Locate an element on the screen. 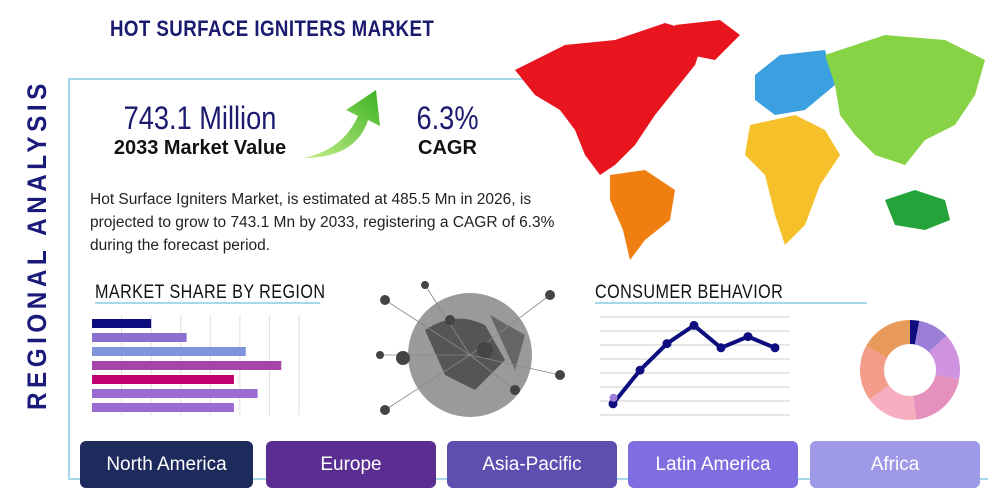  region-button-asia-pacific: Asia-Pacific is located at coordinates (532, 464).